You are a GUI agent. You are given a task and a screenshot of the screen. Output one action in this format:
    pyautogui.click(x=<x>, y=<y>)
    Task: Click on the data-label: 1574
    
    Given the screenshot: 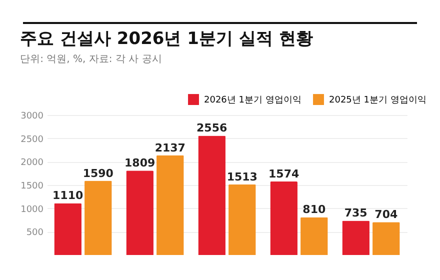 What is the action you would take?
    pyautogui.click(x=284, y=174)
    